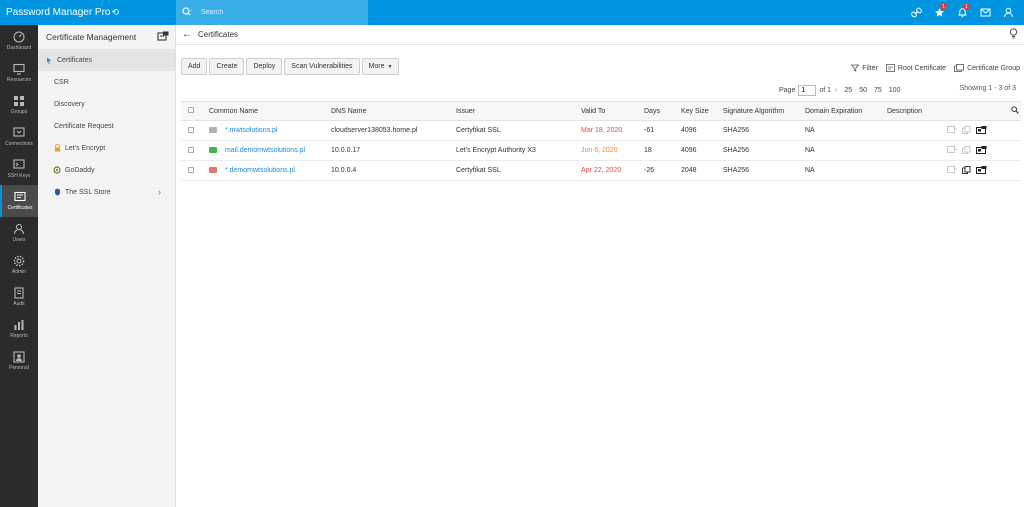 The image size is (1024, 507). I want to click on nav-dashboard: Dashboard, so click(19, 41).